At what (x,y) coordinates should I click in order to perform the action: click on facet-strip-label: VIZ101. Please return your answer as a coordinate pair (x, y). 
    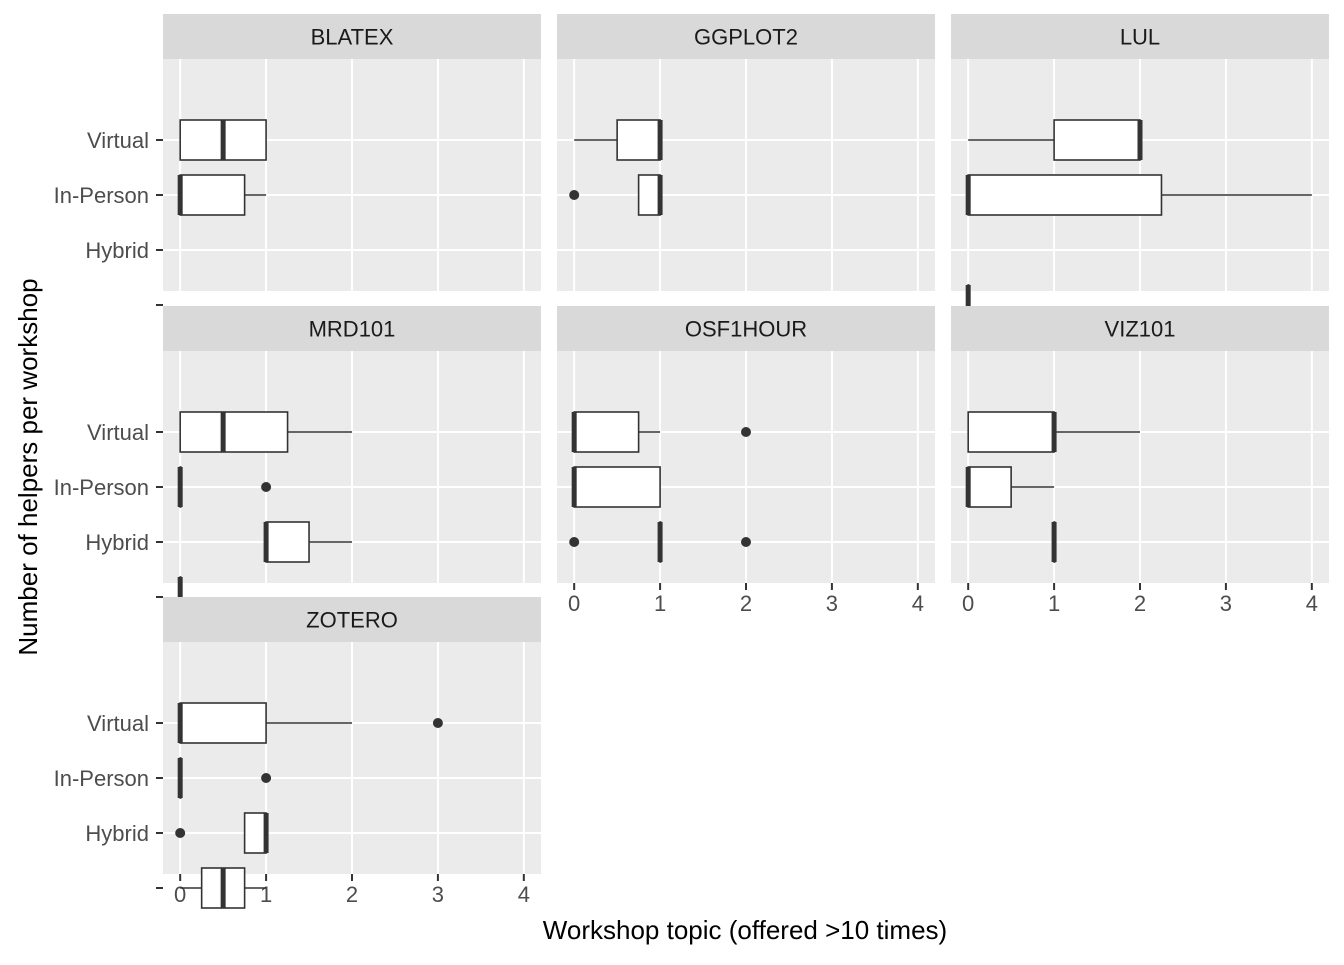
    Looking at the image, I should click on (1140, 329).